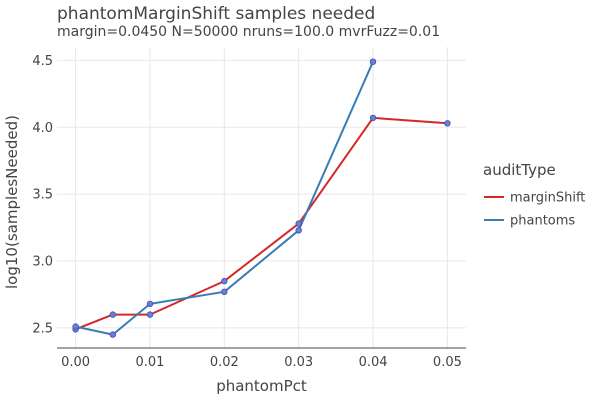 The image size is (600, 400). What do you see at coordinates (224, 362) in the screenshot?
I see `x-tick-label: 0.02` at bounding box center [224, 362].